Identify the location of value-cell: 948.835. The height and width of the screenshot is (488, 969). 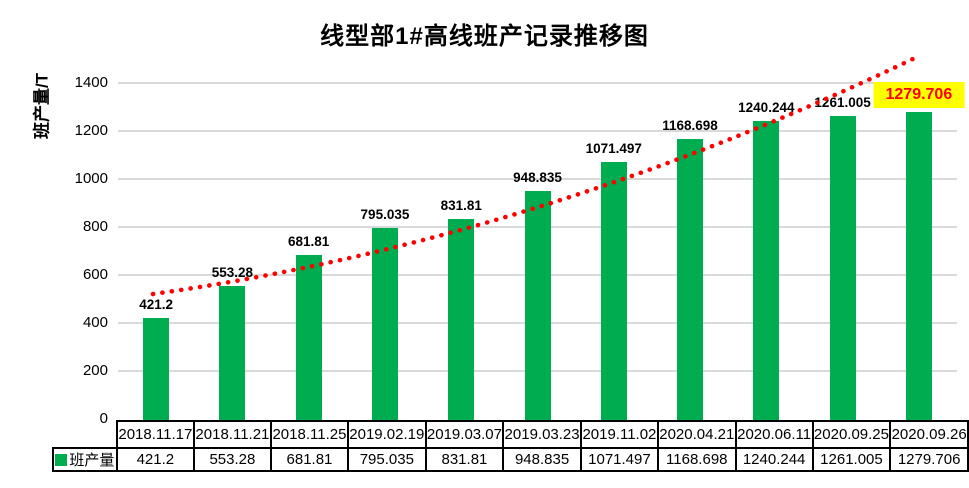
(542, 459).